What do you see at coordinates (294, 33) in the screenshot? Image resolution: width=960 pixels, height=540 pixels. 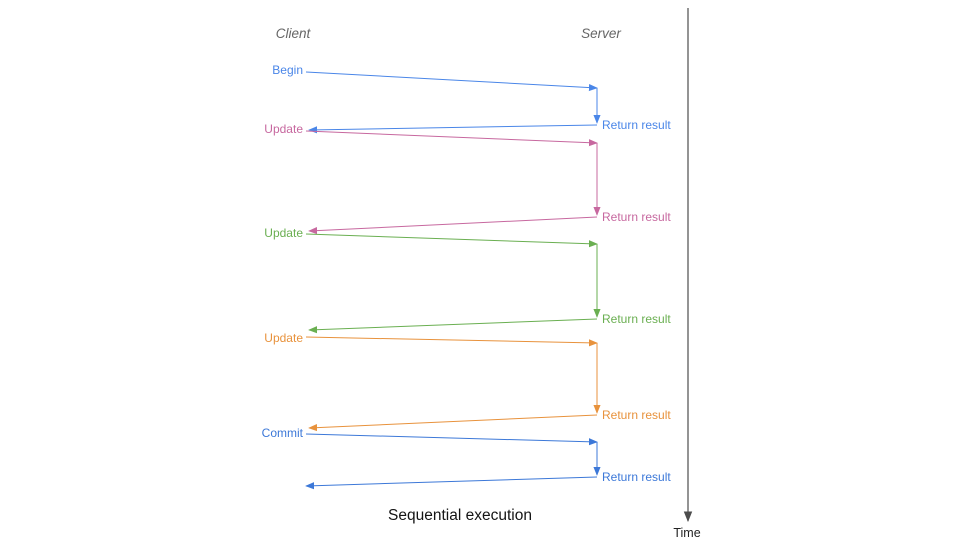 I see `client-header: Client` at bounding box center [294, 33].